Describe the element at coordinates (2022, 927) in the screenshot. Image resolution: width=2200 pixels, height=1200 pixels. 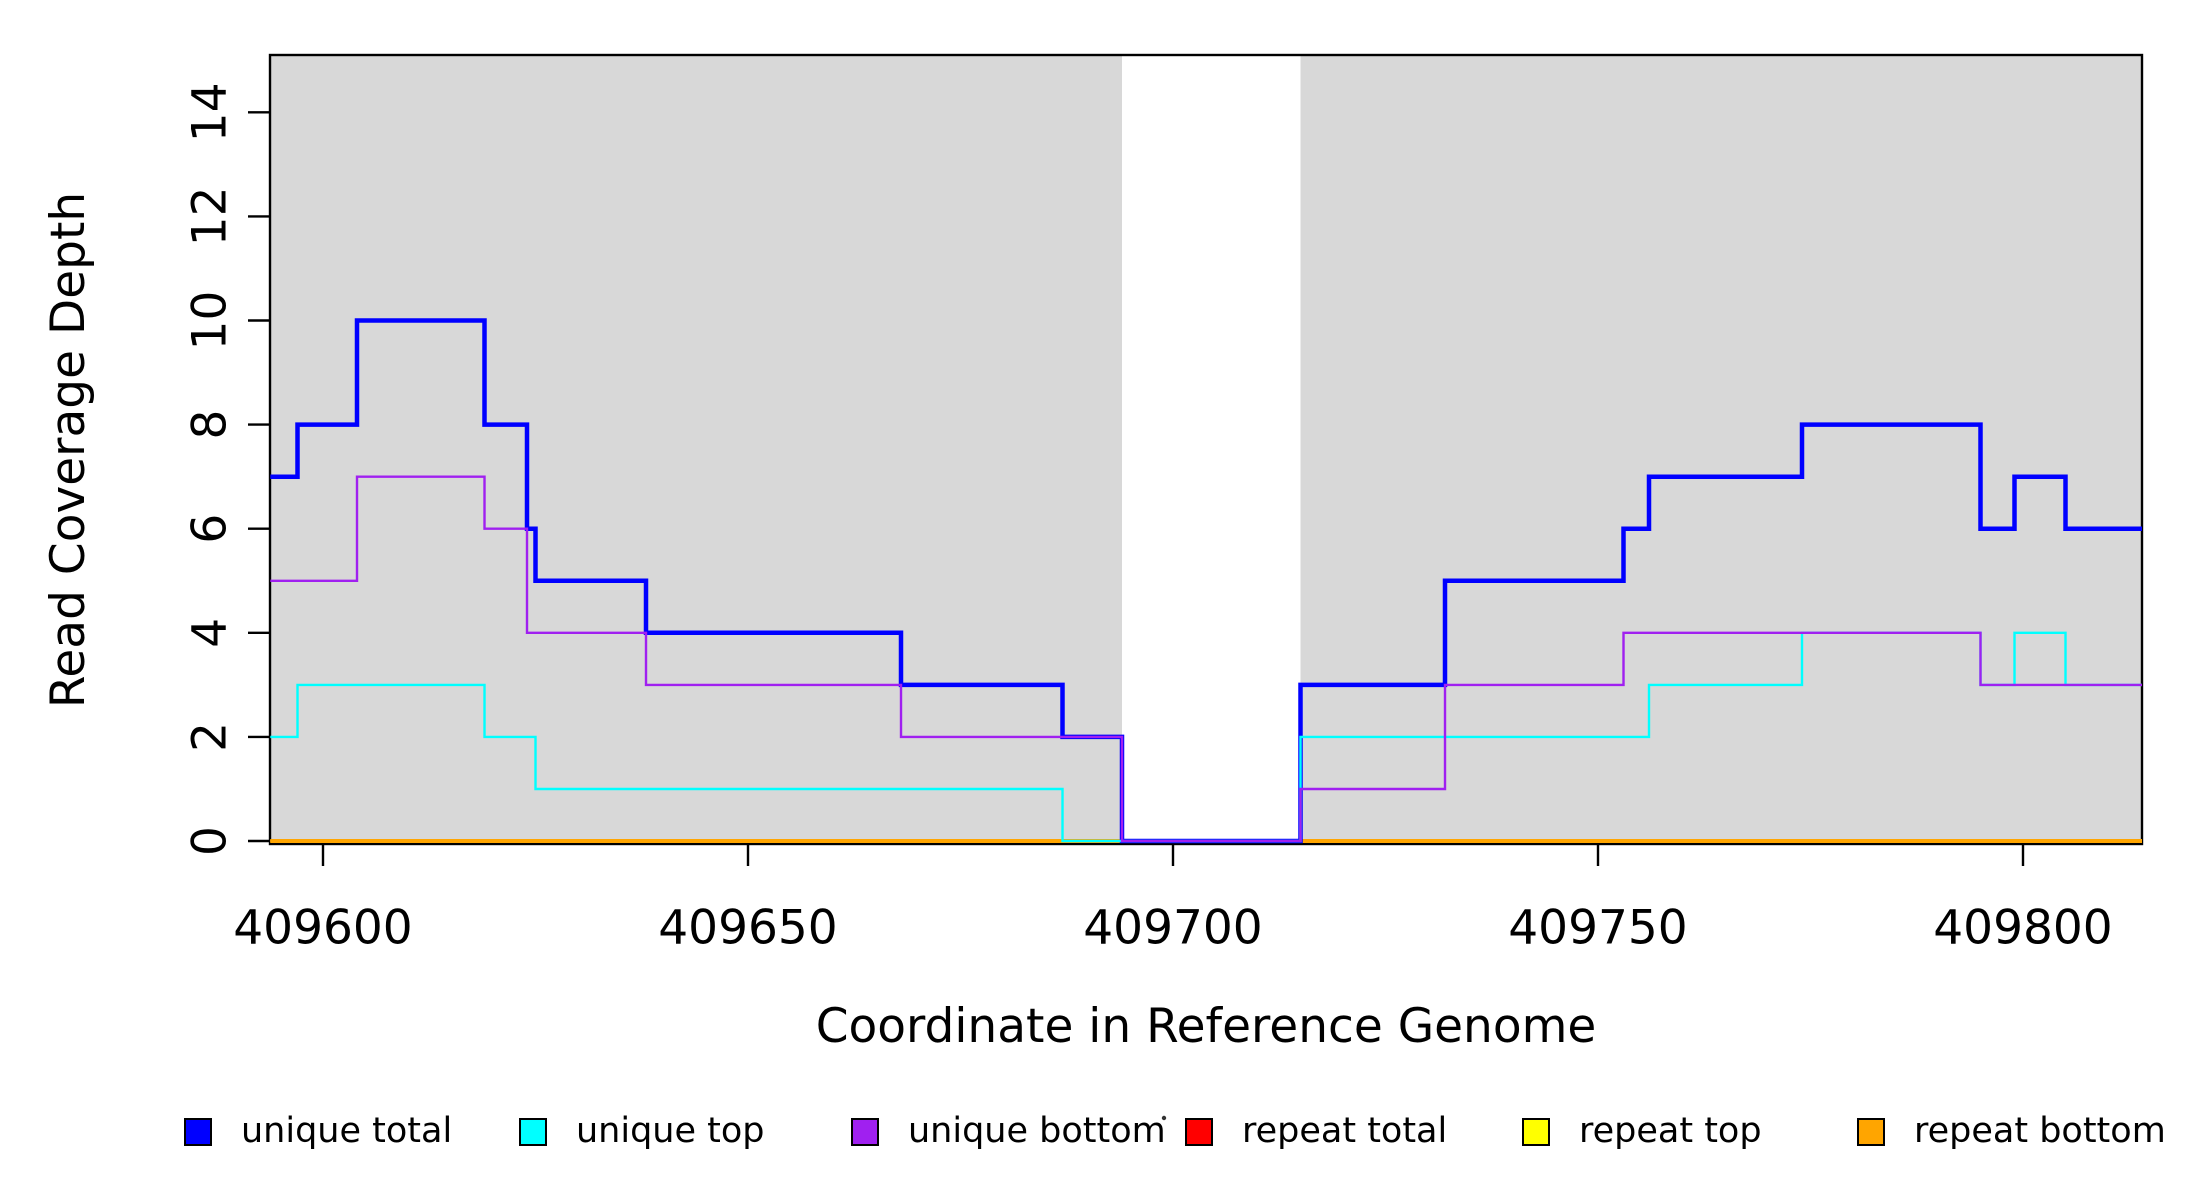
I see `x-tick-label: 409800` at that location.